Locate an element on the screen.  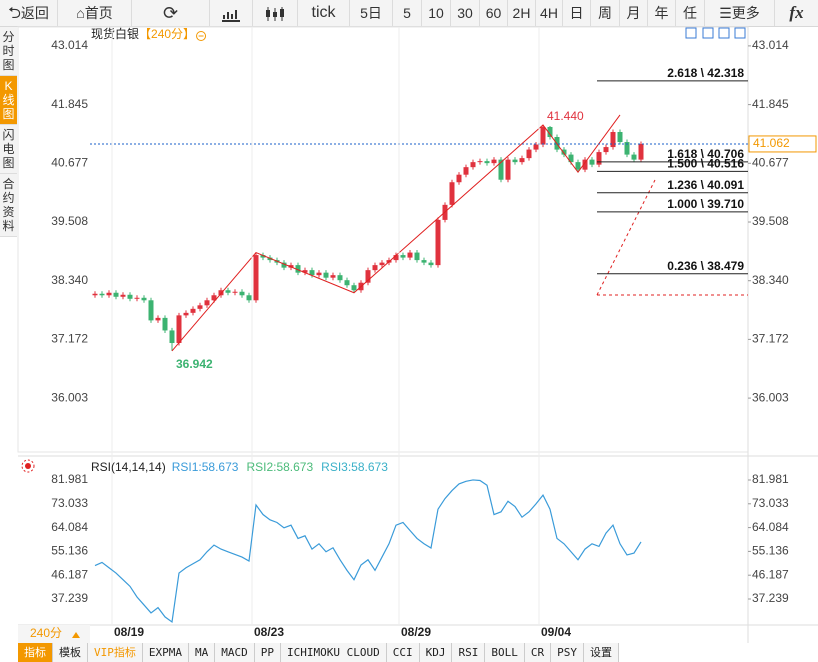
period-button: tick is located at coordinates (324, 13).